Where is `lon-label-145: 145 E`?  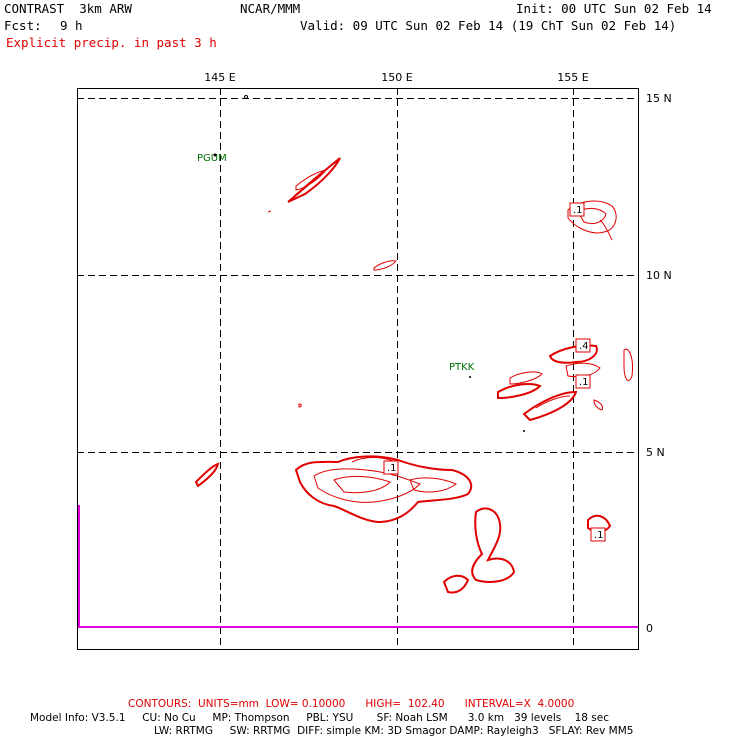 lon-label-145: 145 E is located at coordinates (219, 77).